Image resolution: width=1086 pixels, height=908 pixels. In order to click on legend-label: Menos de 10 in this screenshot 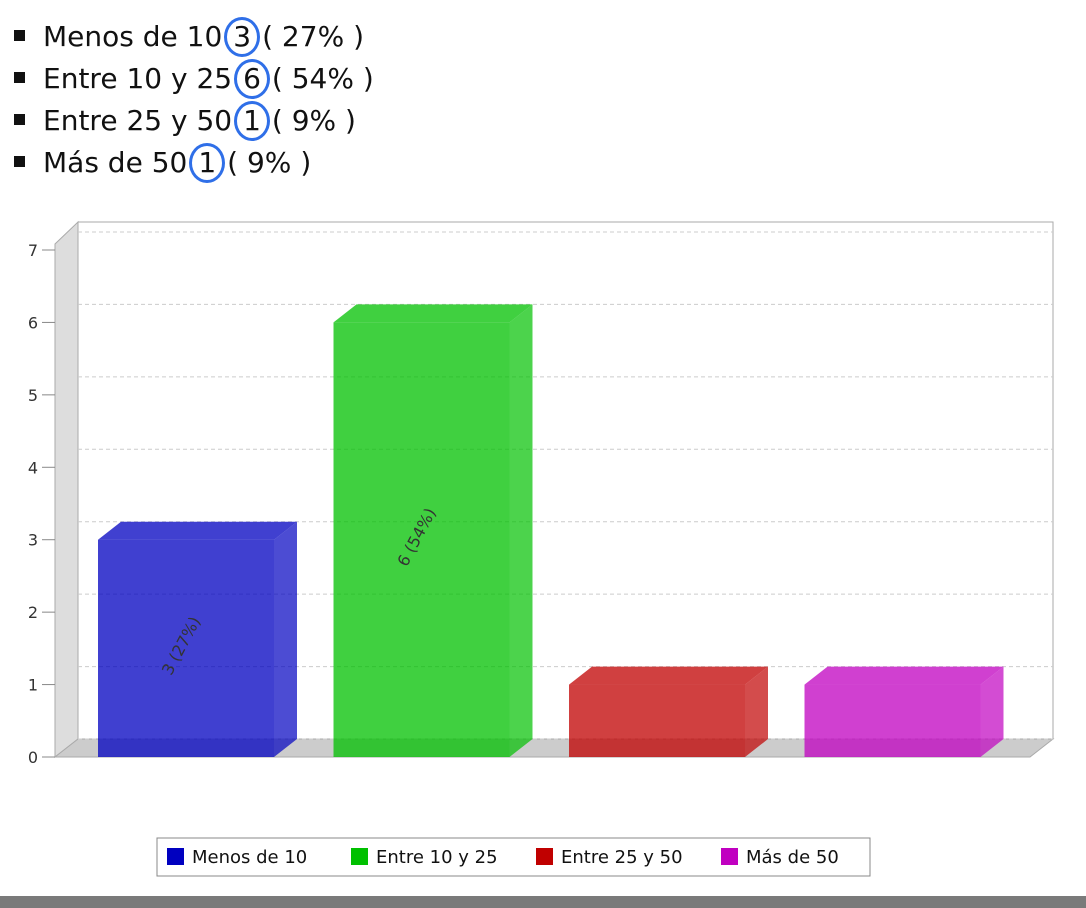, I will do `click(249, 857)`.